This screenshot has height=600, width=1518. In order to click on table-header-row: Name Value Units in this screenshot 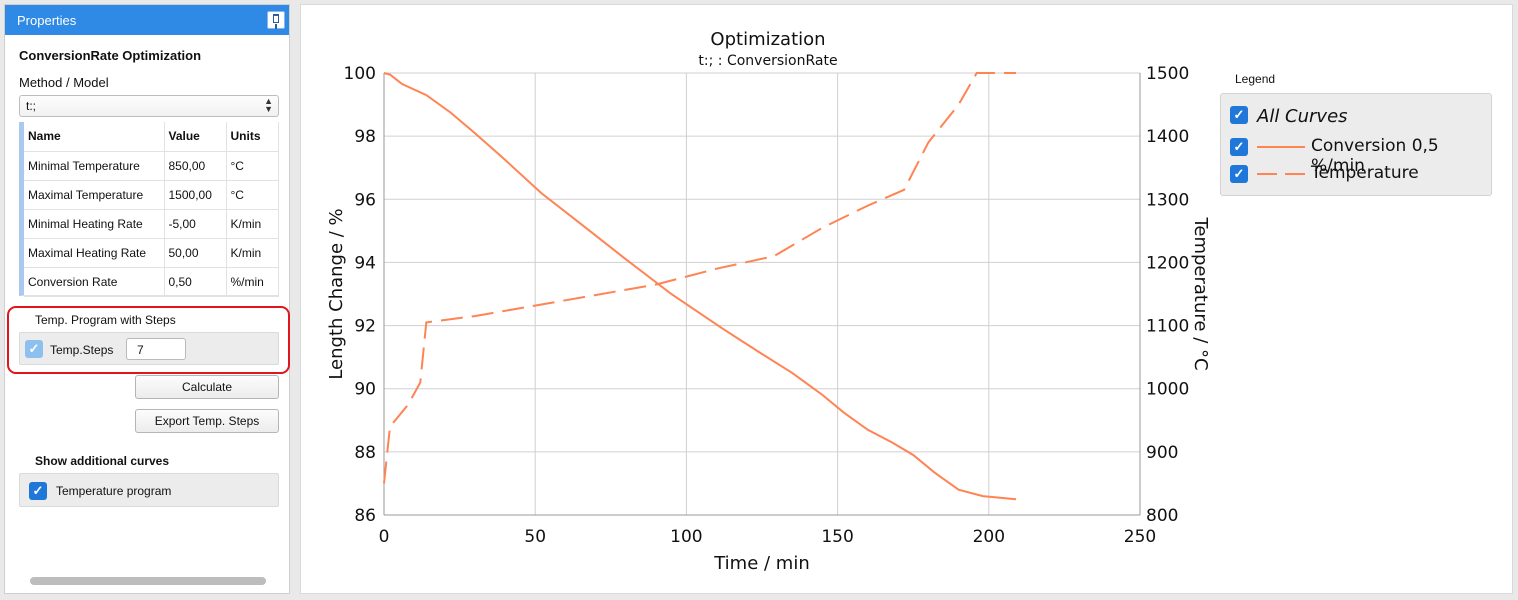, I will do `click(151, 137)`.